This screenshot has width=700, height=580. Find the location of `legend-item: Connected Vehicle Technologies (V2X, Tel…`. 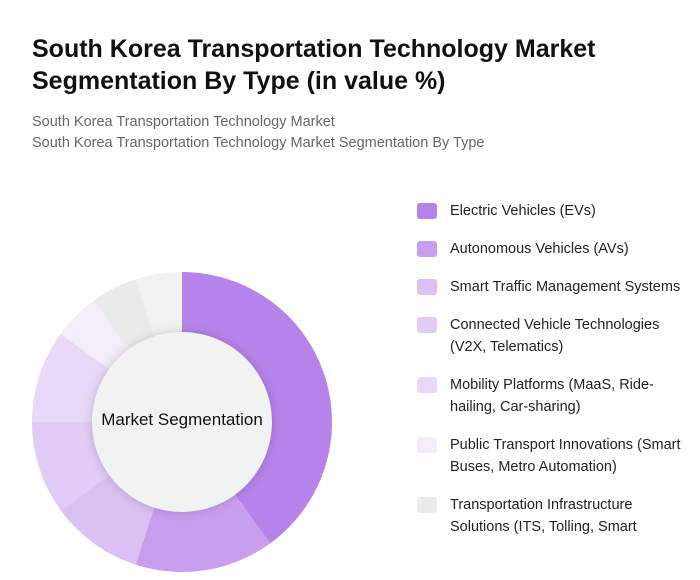

legend-item: Connected Vehicle Technologies (V2X, Tel… is located at coordinates (557, 336).